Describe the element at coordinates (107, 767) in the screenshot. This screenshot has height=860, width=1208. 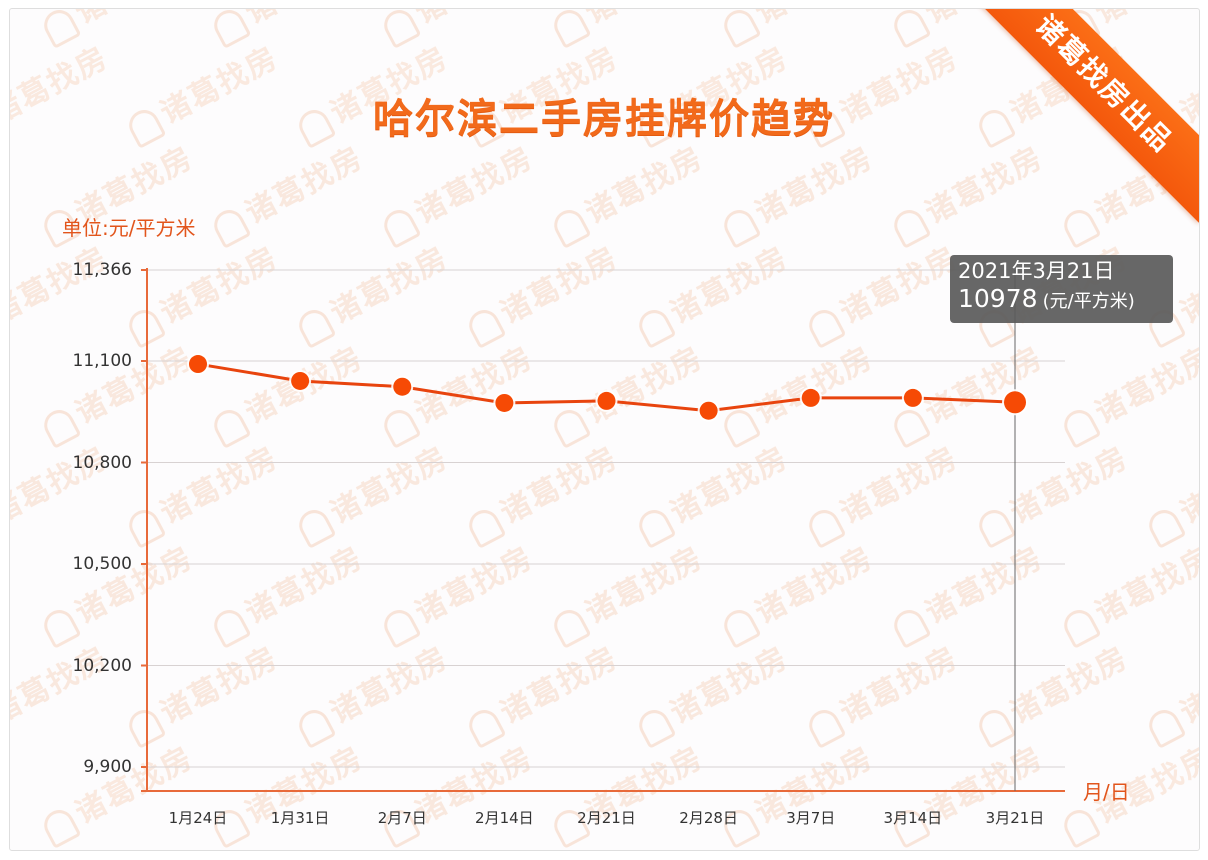
I see `y-tick-label: 9,900` at that location.